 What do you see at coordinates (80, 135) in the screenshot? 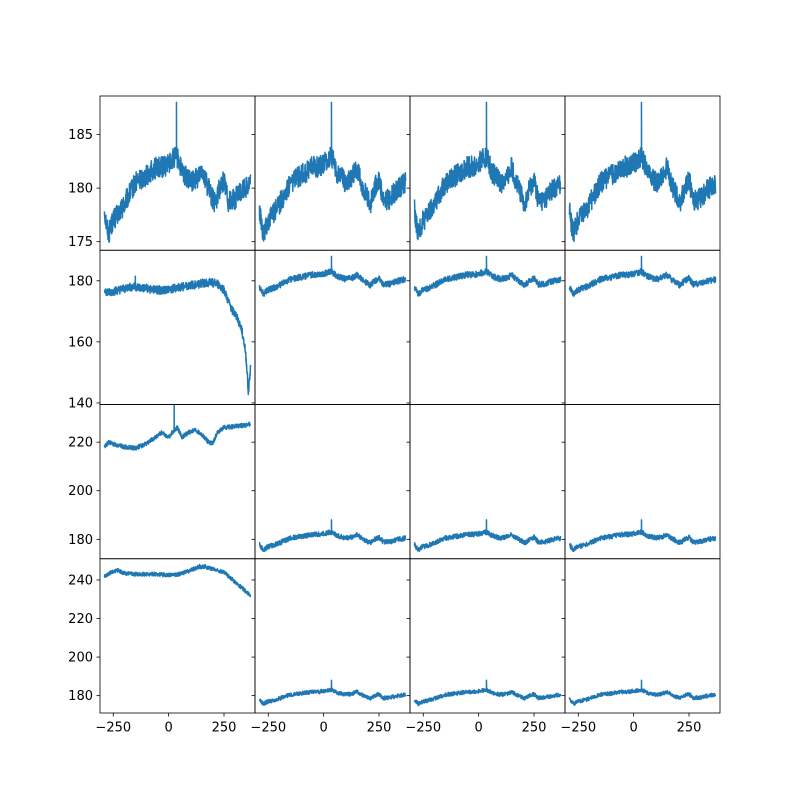
I see `y-tick-label: 185` at bounding box center [80, 135].